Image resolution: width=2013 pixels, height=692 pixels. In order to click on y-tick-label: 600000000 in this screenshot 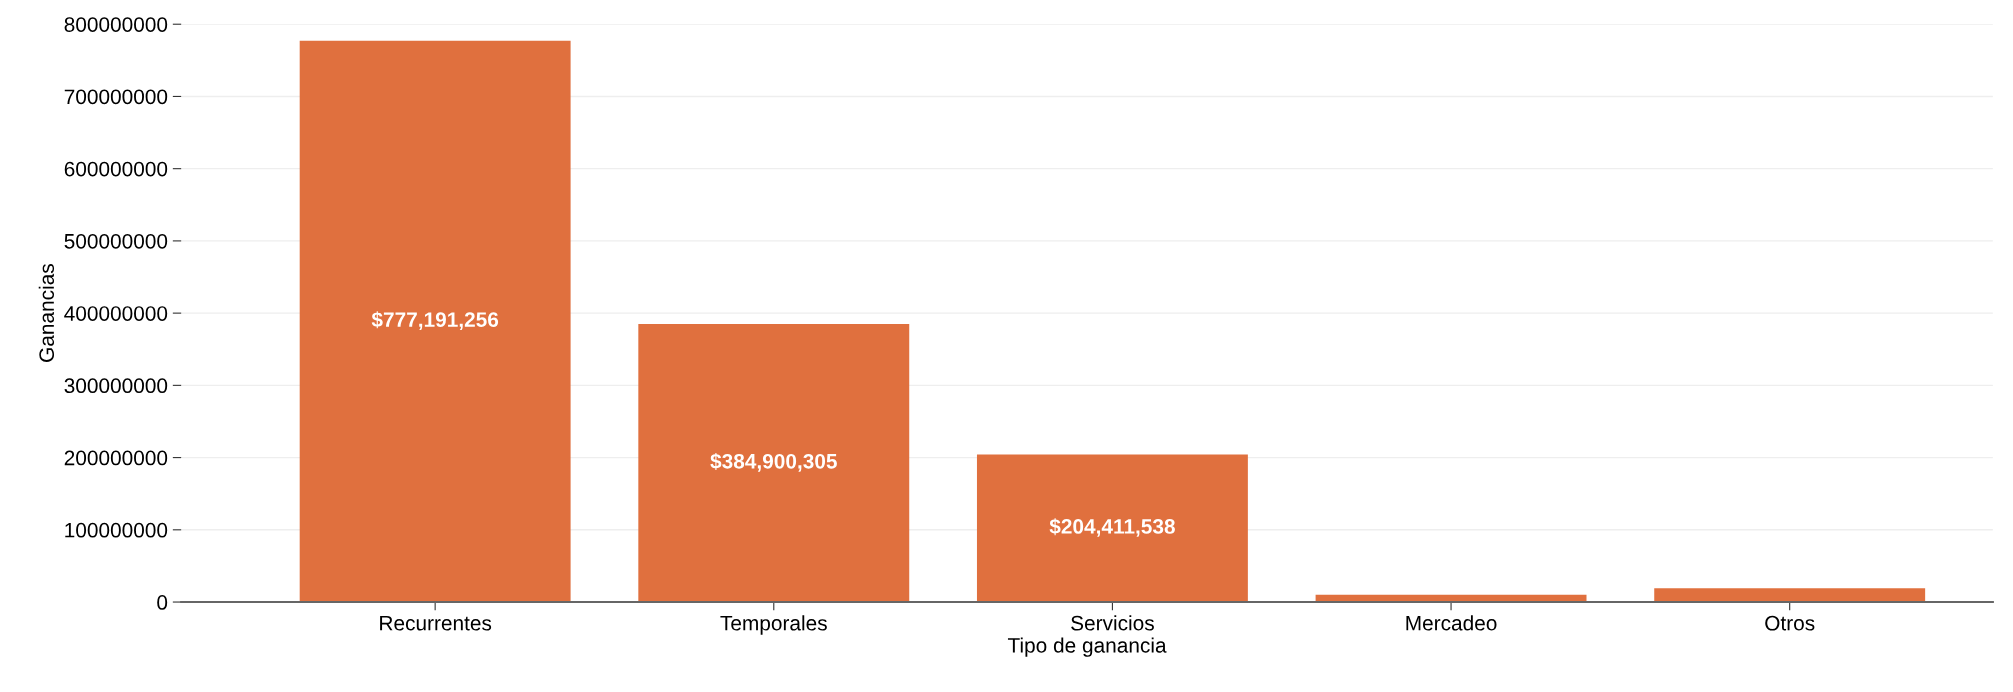, I will do `click(116, 169)`.